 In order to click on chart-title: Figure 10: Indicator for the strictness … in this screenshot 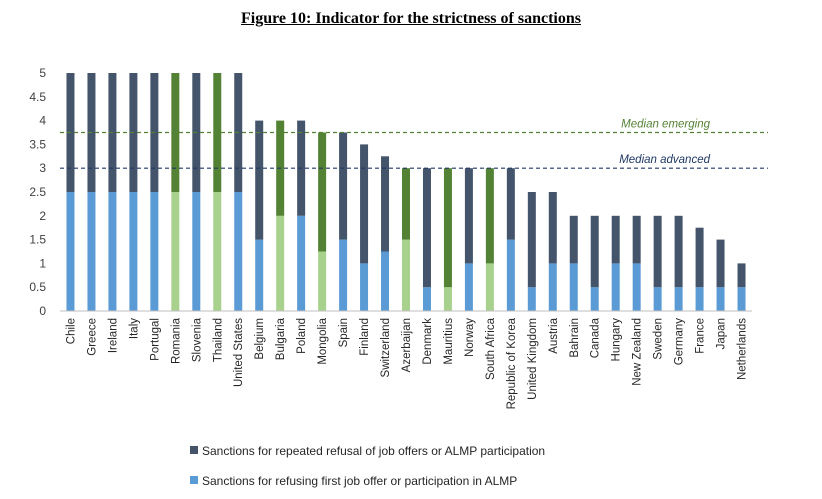, I will do `click(411, 18)`.